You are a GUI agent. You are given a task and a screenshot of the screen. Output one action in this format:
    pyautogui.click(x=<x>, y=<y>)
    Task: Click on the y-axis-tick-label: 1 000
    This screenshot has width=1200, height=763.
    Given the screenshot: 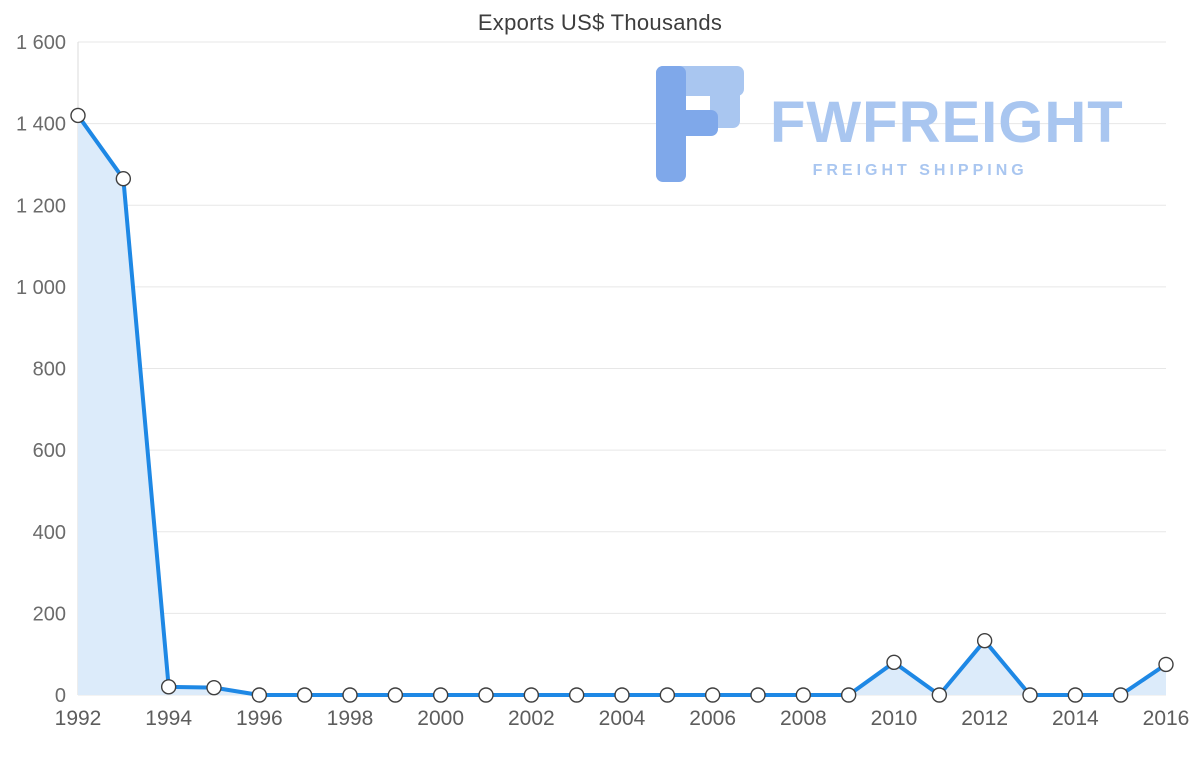 What is the action you would take?
    pyautogui.click(x=41, y=288)
    